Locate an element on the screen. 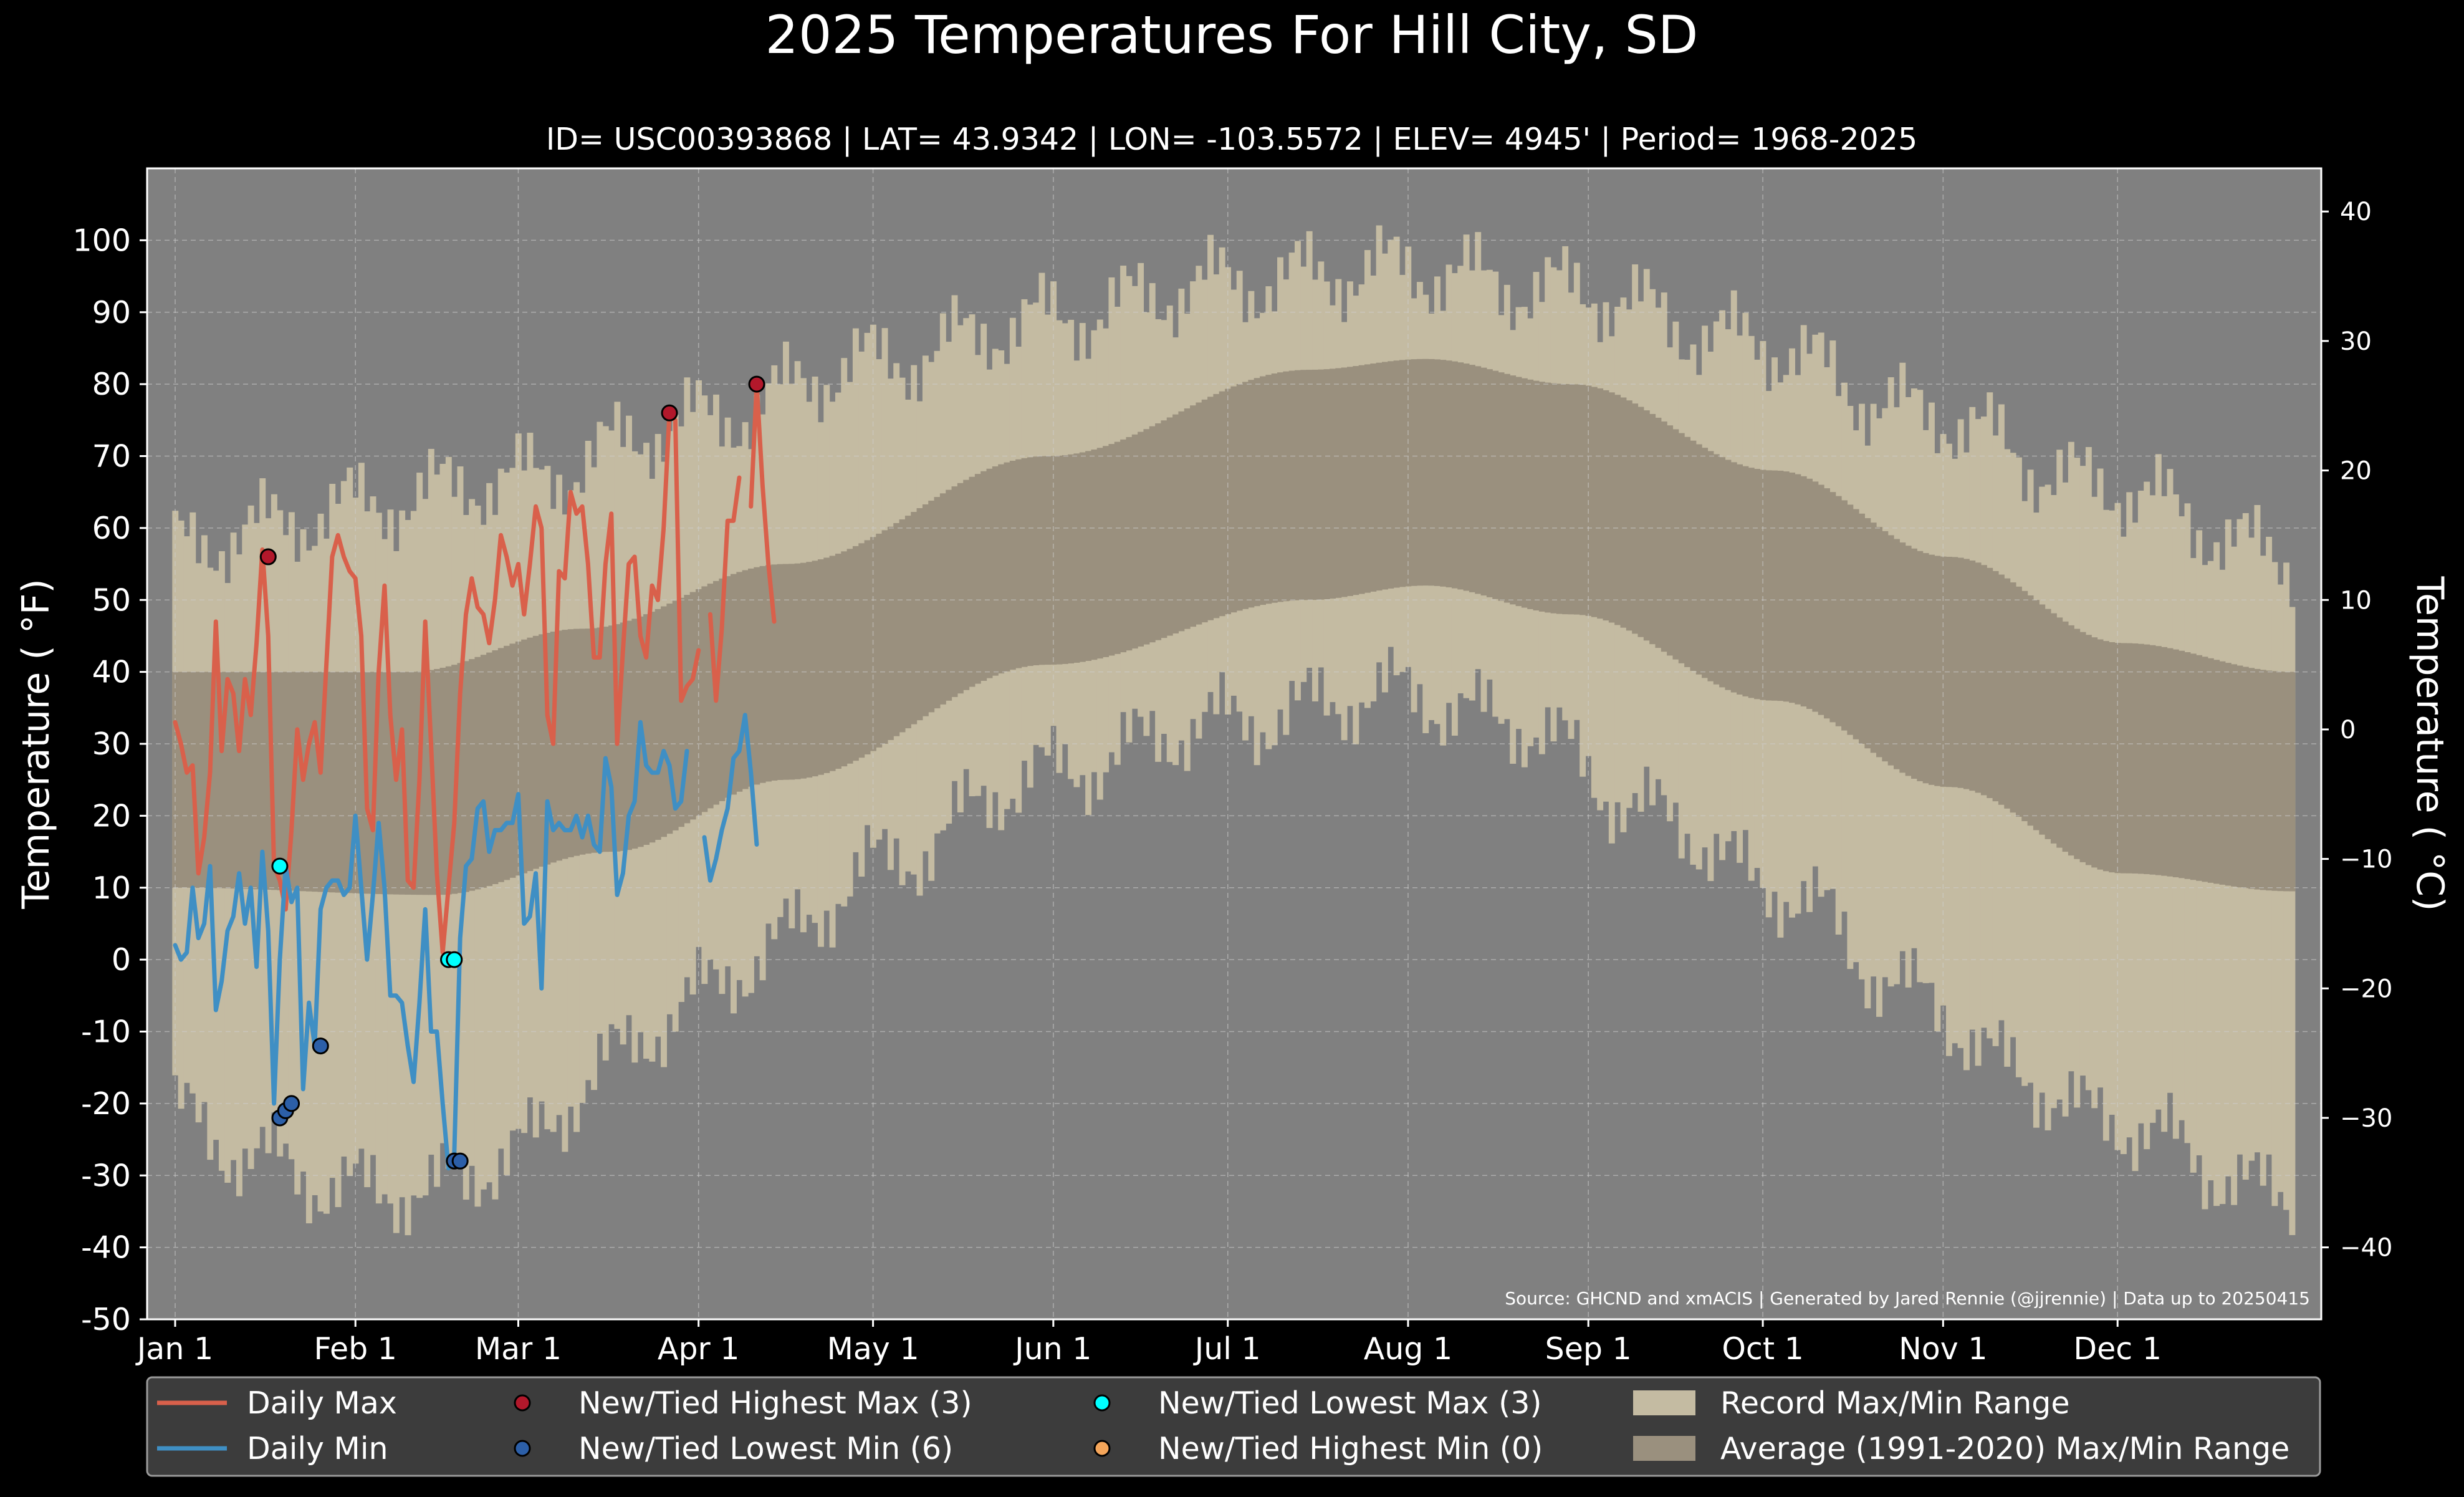 This screenshot has width=2464, height=1497. y-tick-label-left: 90 is located at coordinates (111, 312).